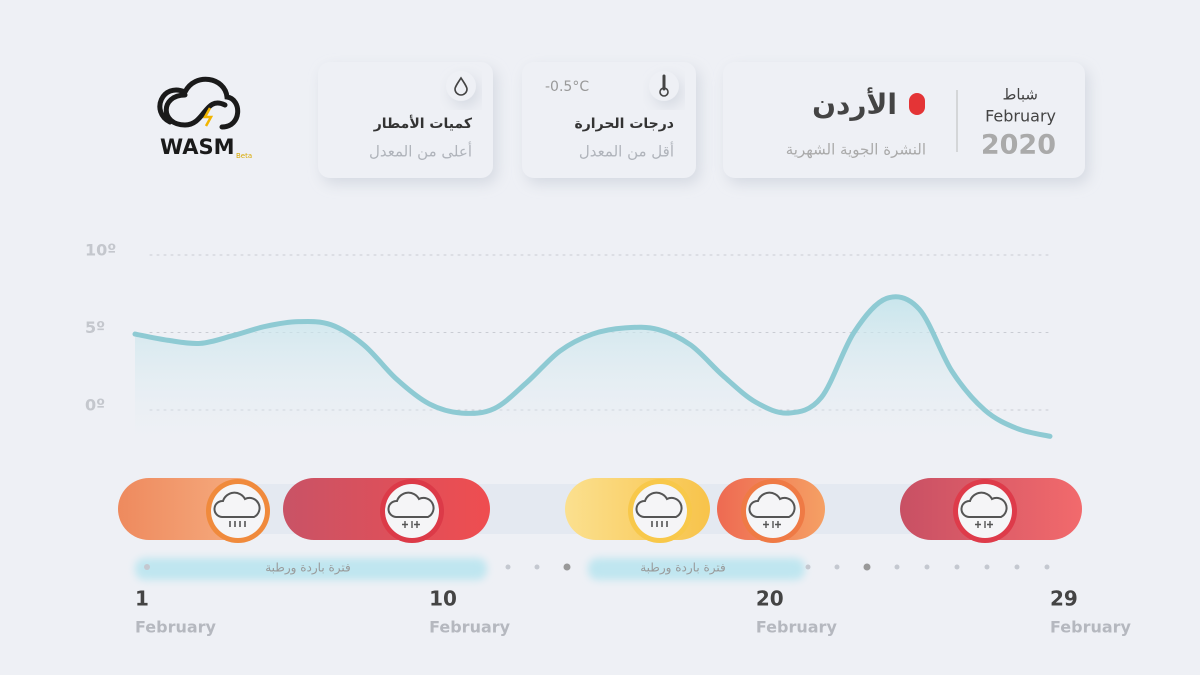 Image resolution: width=1200 pixels, height=675 pixels. What do you see at coordinates (624, 124) in the screenshot?
I see `temp-title: درجات الحرارة` at bounding box center [624, 124].